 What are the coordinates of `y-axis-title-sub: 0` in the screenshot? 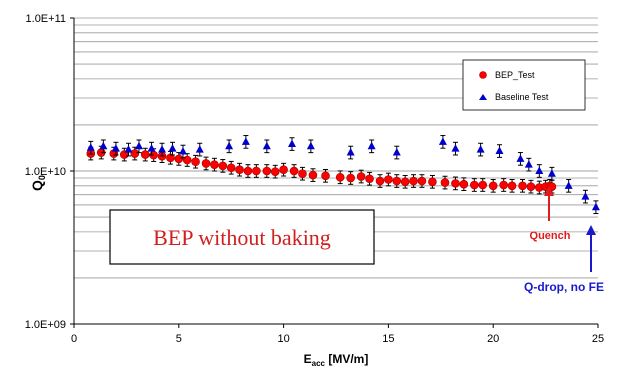 It's located at (42, 177).